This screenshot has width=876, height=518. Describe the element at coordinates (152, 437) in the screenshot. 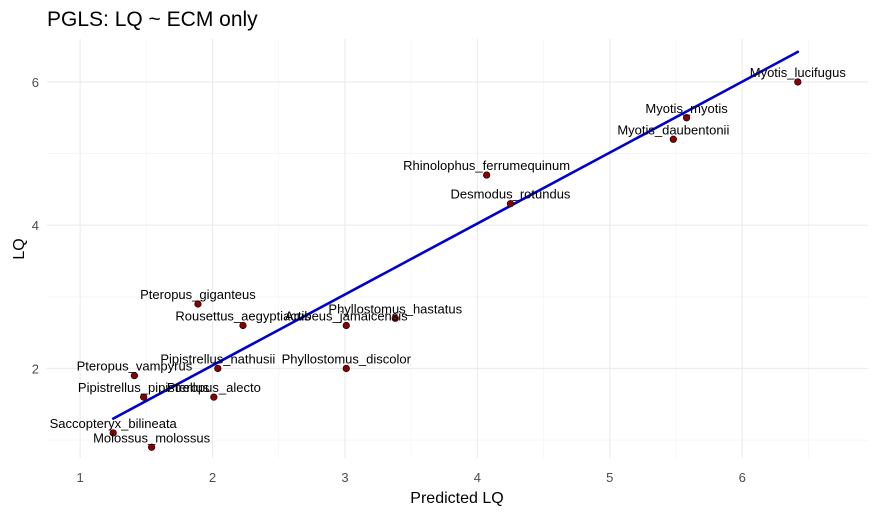

I see `point-label: Molossus_molossus` at that location.